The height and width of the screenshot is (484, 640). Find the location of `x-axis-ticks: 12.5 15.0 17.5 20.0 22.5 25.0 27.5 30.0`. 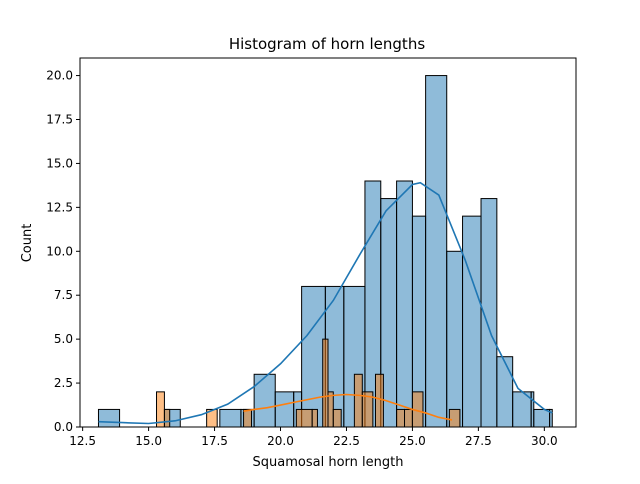

x-axis-ticks: 12.5 15.0 17.5 20.0 22.5 25.0 27.5 30.0 is located at coordinates (313, 437).